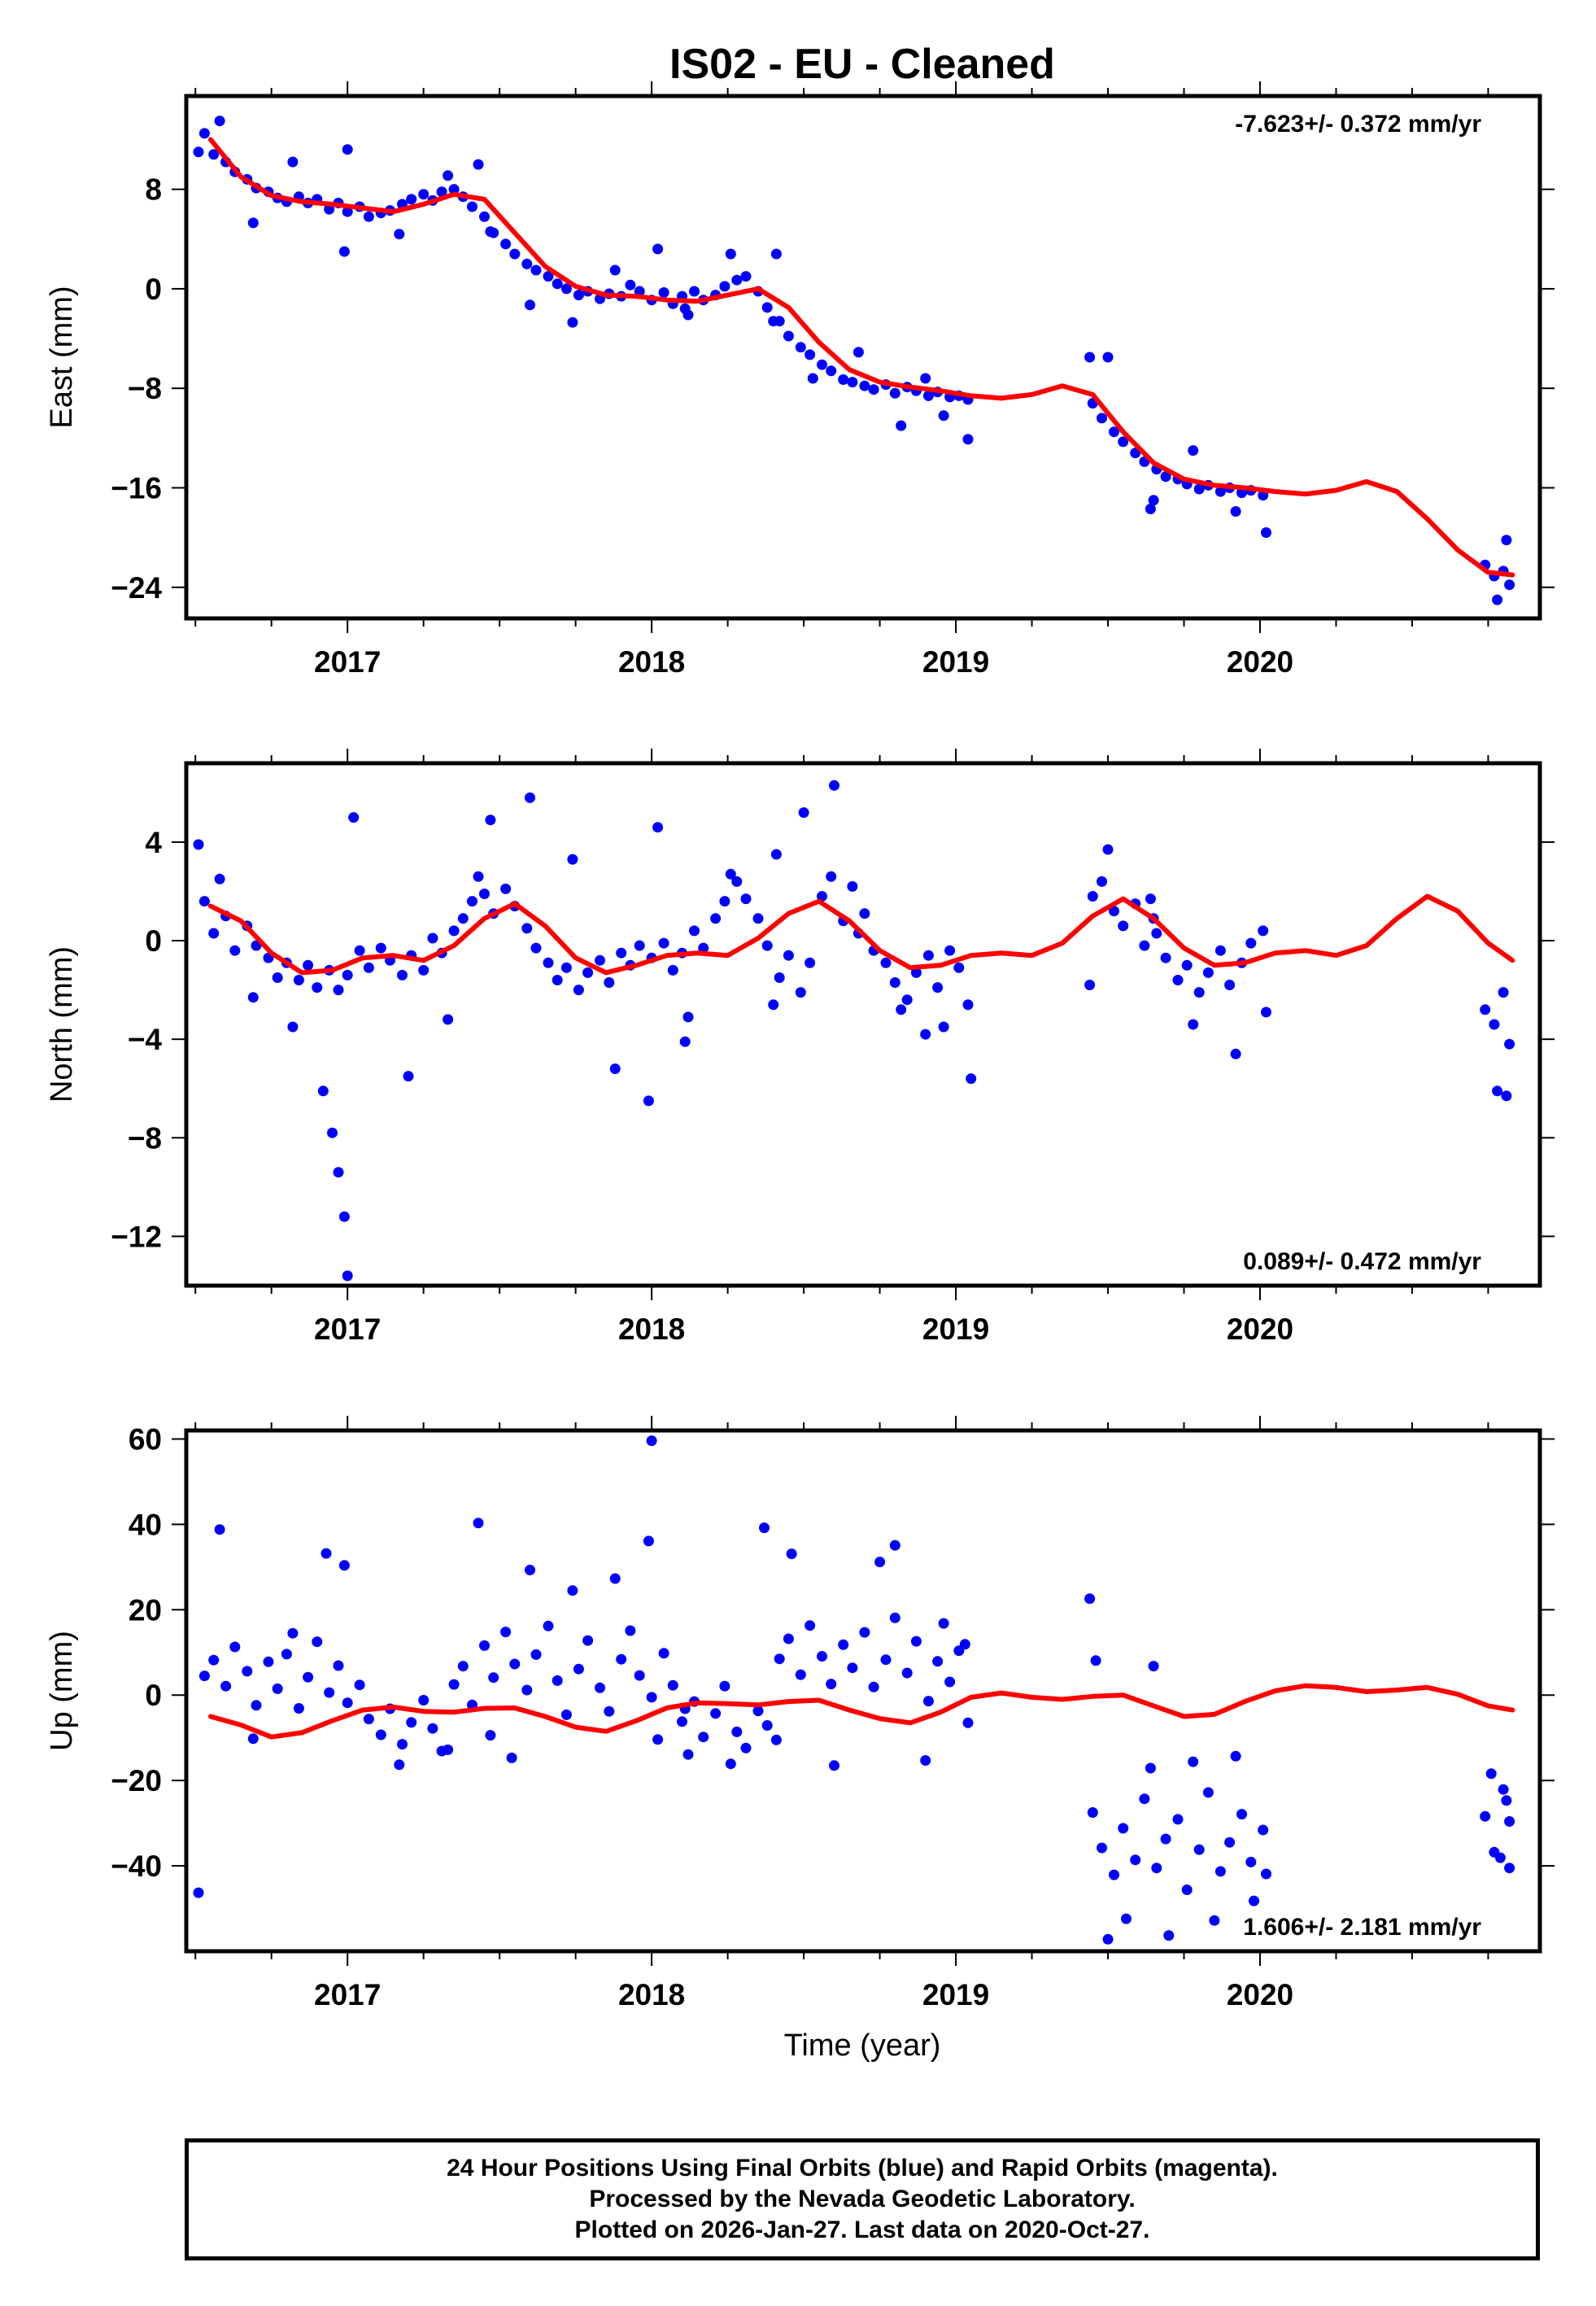  I want to click on up-y-tick-label: −40, so click(136, 1866).